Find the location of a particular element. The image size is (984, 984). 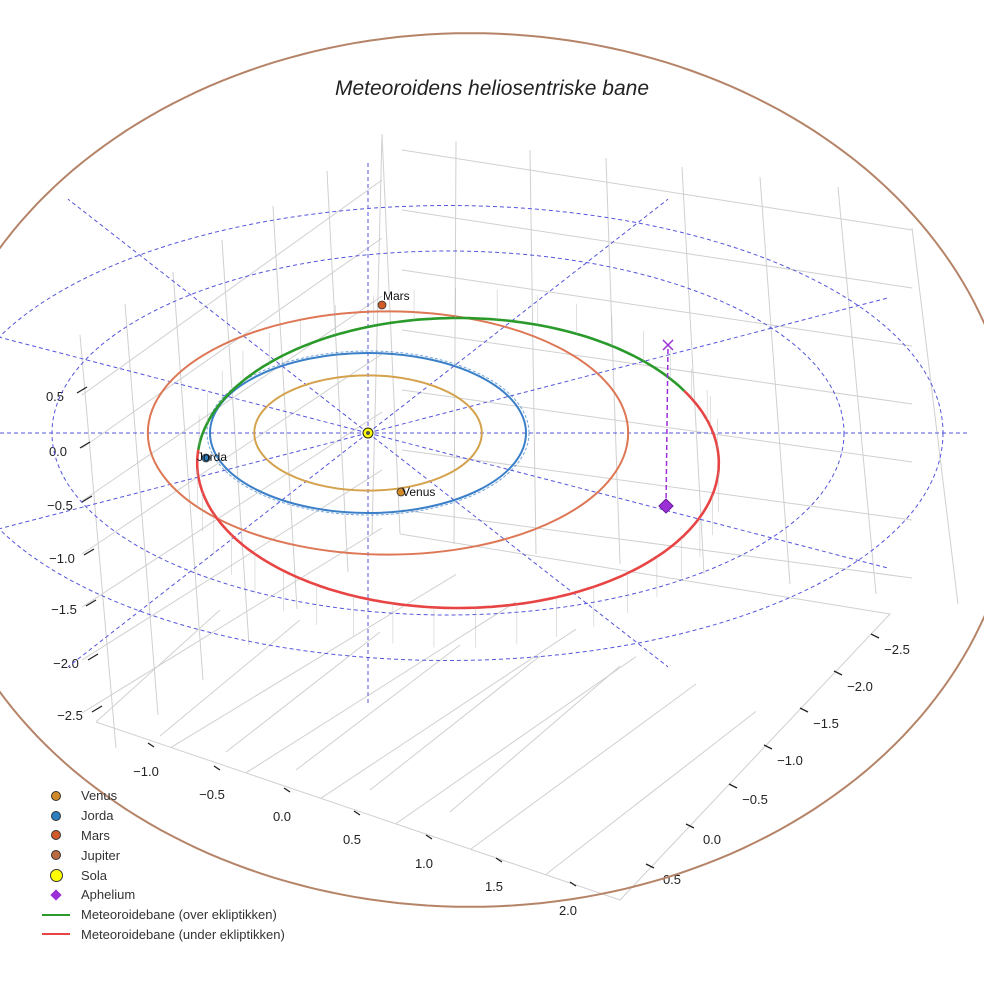

x-tick-label: 2.0 is located at coordinates (568, 910).